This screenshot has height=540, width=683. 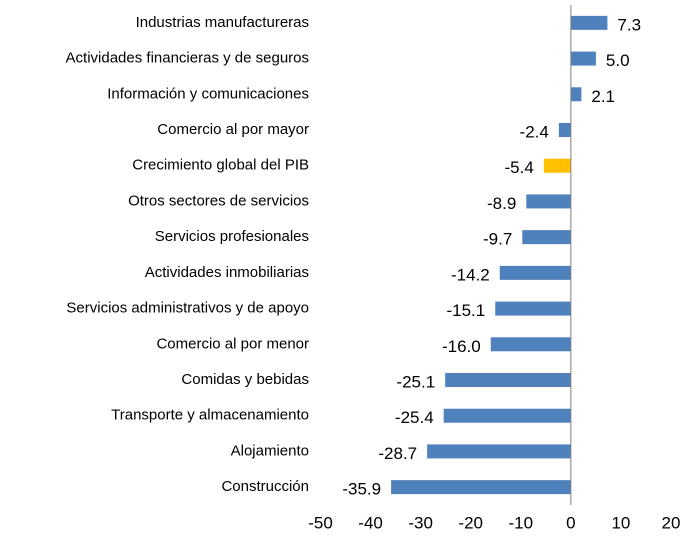 What do you see at coordinates (227, 272) in the screenshot?
I see `category-label: Actividades inmobiliarias` at bounding box center [227, 272].